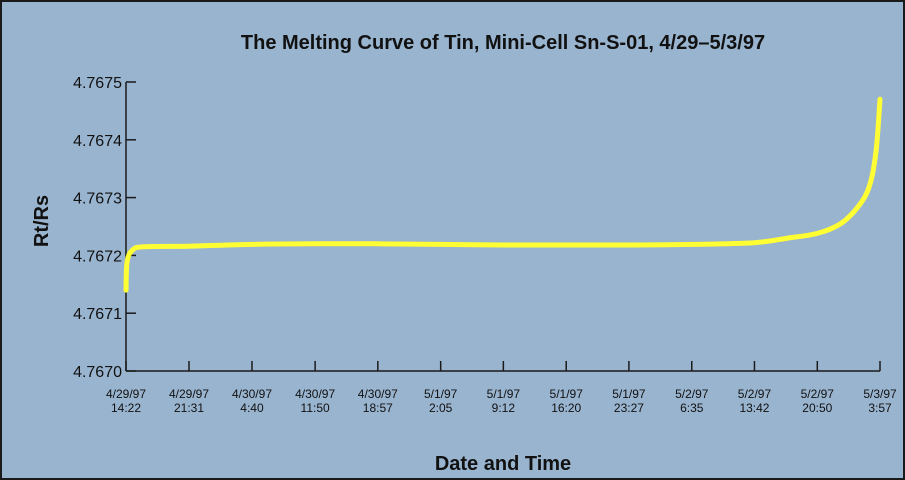  I want to click on x-tick-label: 5/1/97 16:20, so click(567, 401).